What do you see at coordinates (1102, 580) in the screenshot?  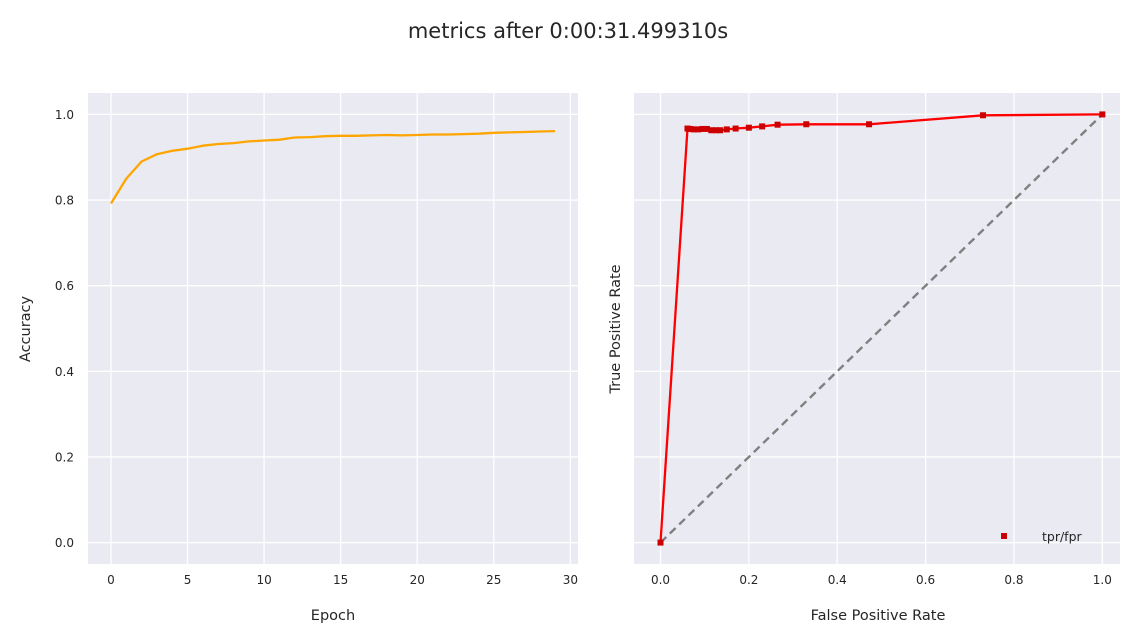 I see `roc-x-tick-label: 1.0` at bounding box center [1102, 580].